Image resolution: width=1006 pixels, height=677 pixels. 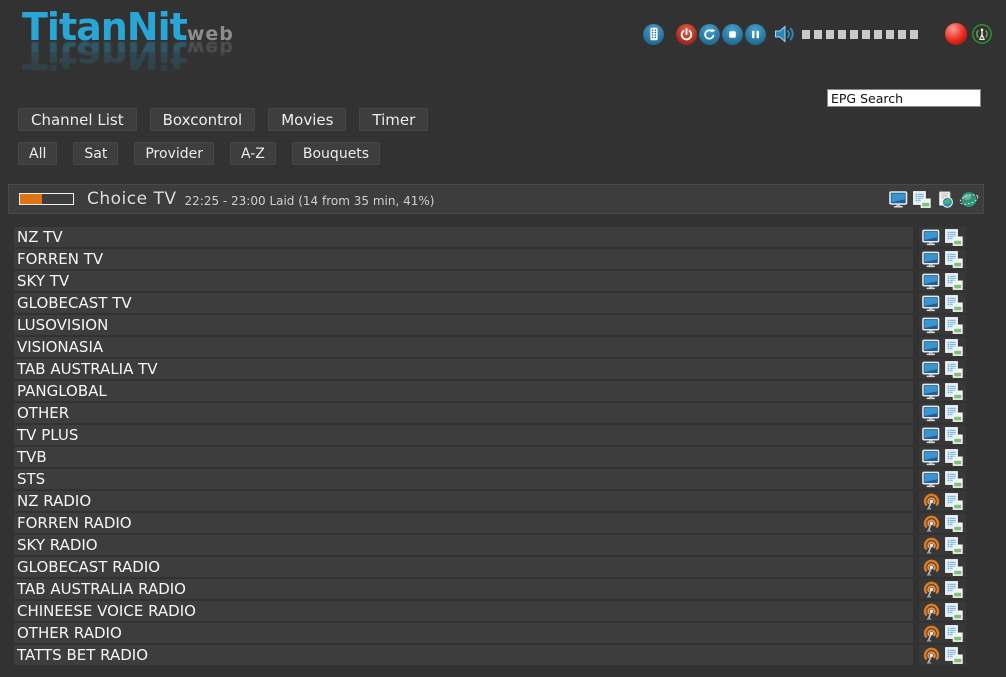 What do you see at coordinates (394, 119) in the screenshot?
I see `nav-timer-button: Timer` at bounding box center [394, 119].